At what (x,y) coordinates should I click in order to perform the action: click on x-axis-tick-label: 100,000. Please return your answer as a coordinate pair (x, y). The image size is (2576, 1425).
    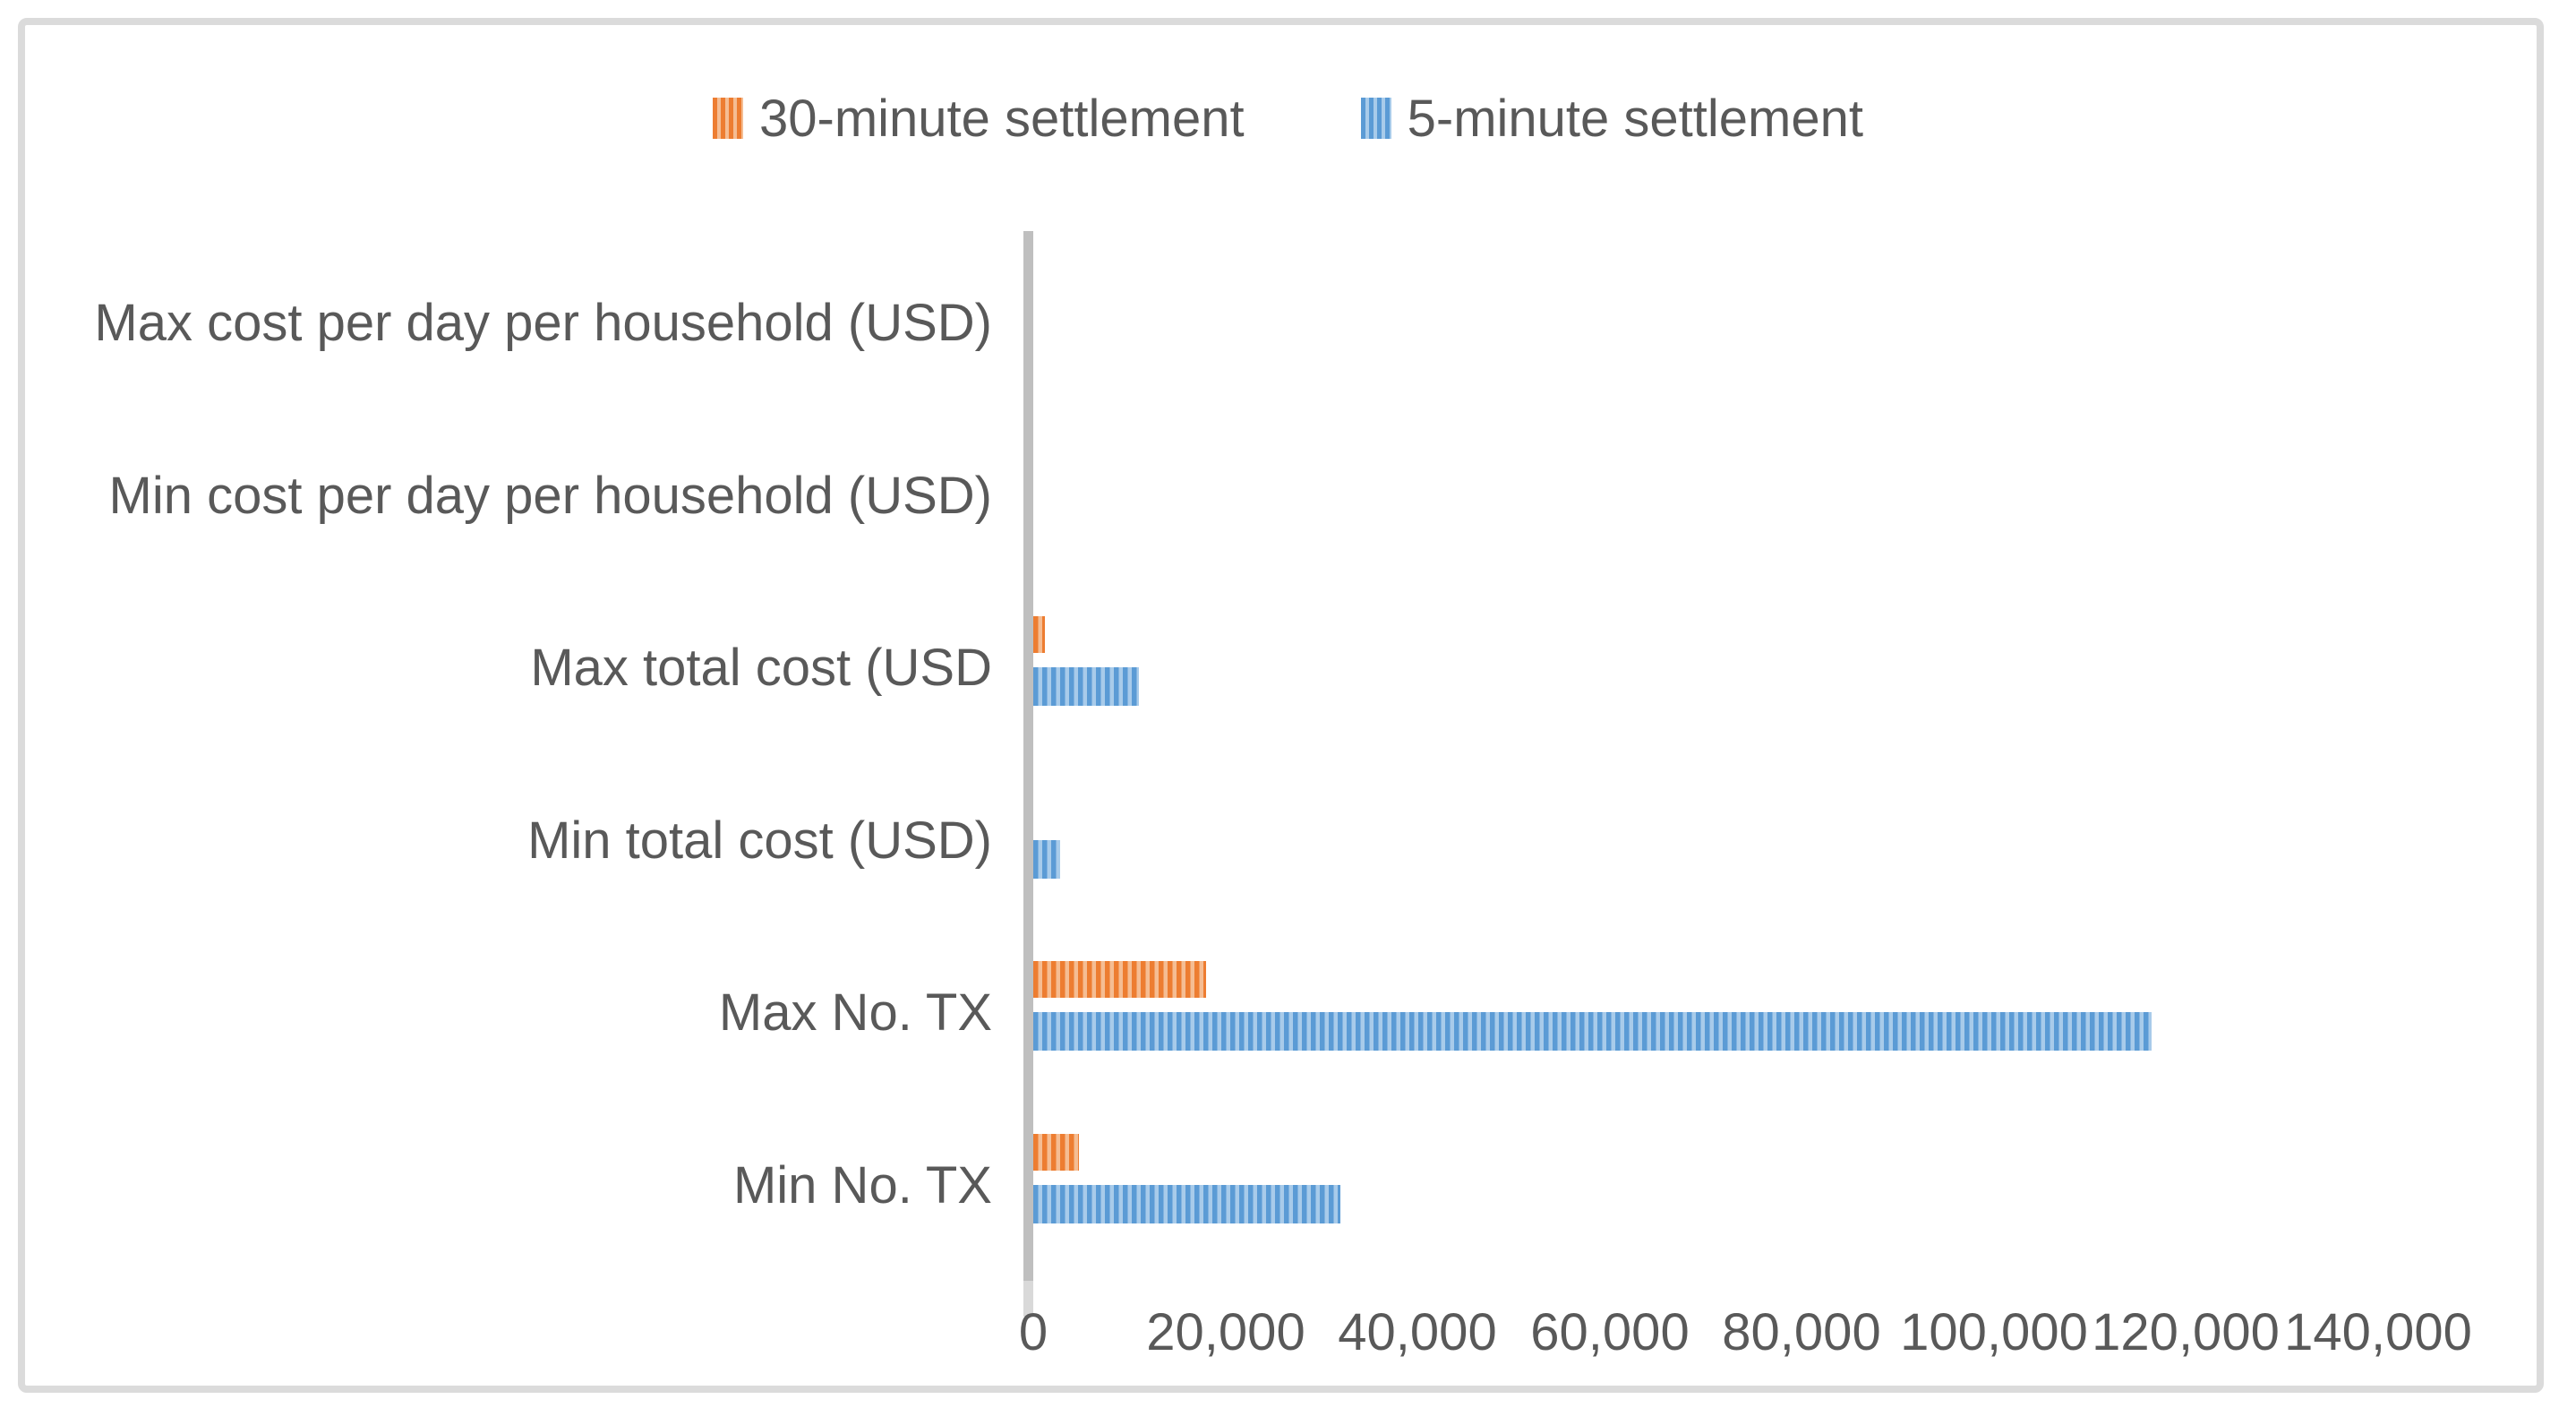
    Looking at the image, I should click on (1994, 1332).